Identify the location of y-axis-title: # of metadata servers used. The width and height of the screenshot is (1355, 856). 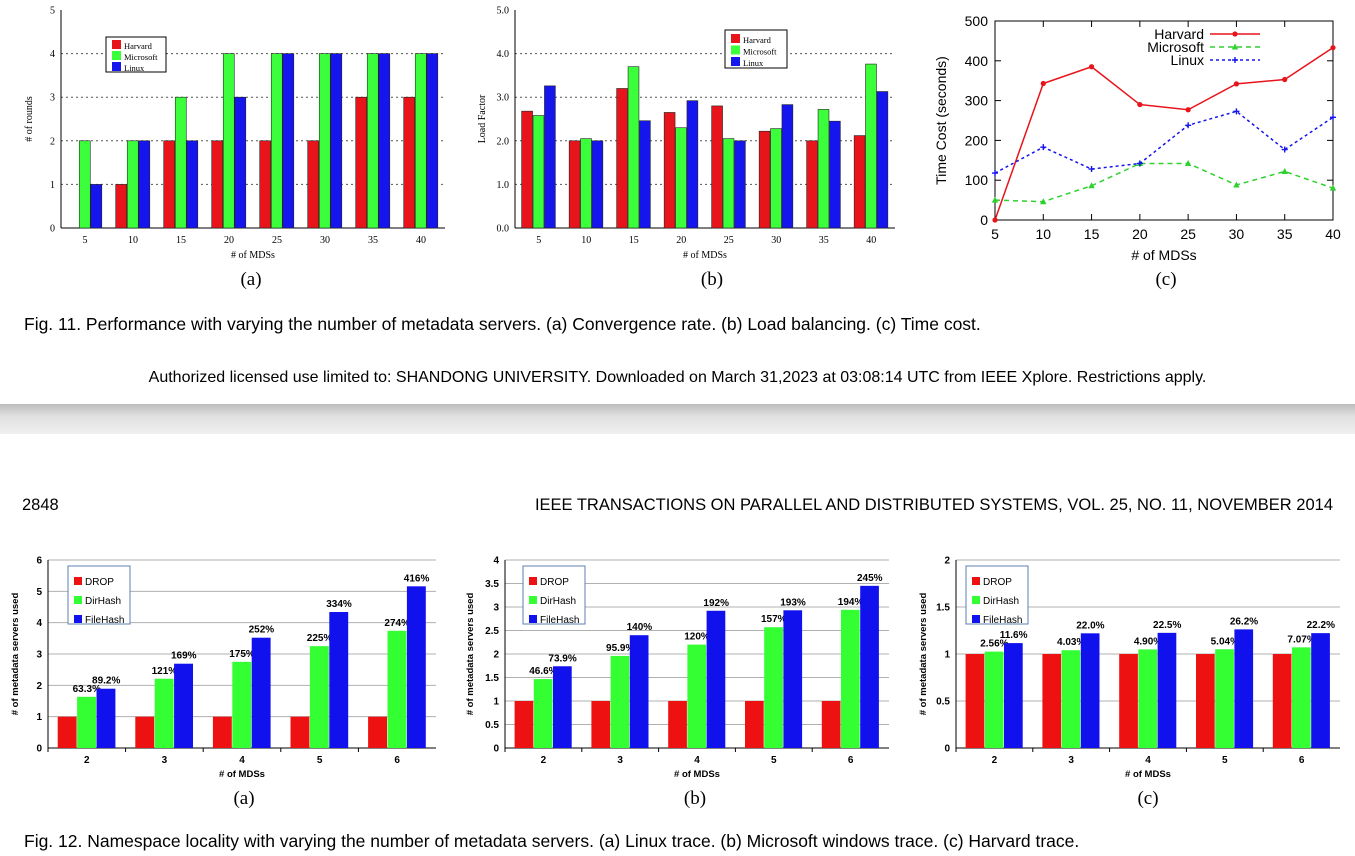
(923, 654).